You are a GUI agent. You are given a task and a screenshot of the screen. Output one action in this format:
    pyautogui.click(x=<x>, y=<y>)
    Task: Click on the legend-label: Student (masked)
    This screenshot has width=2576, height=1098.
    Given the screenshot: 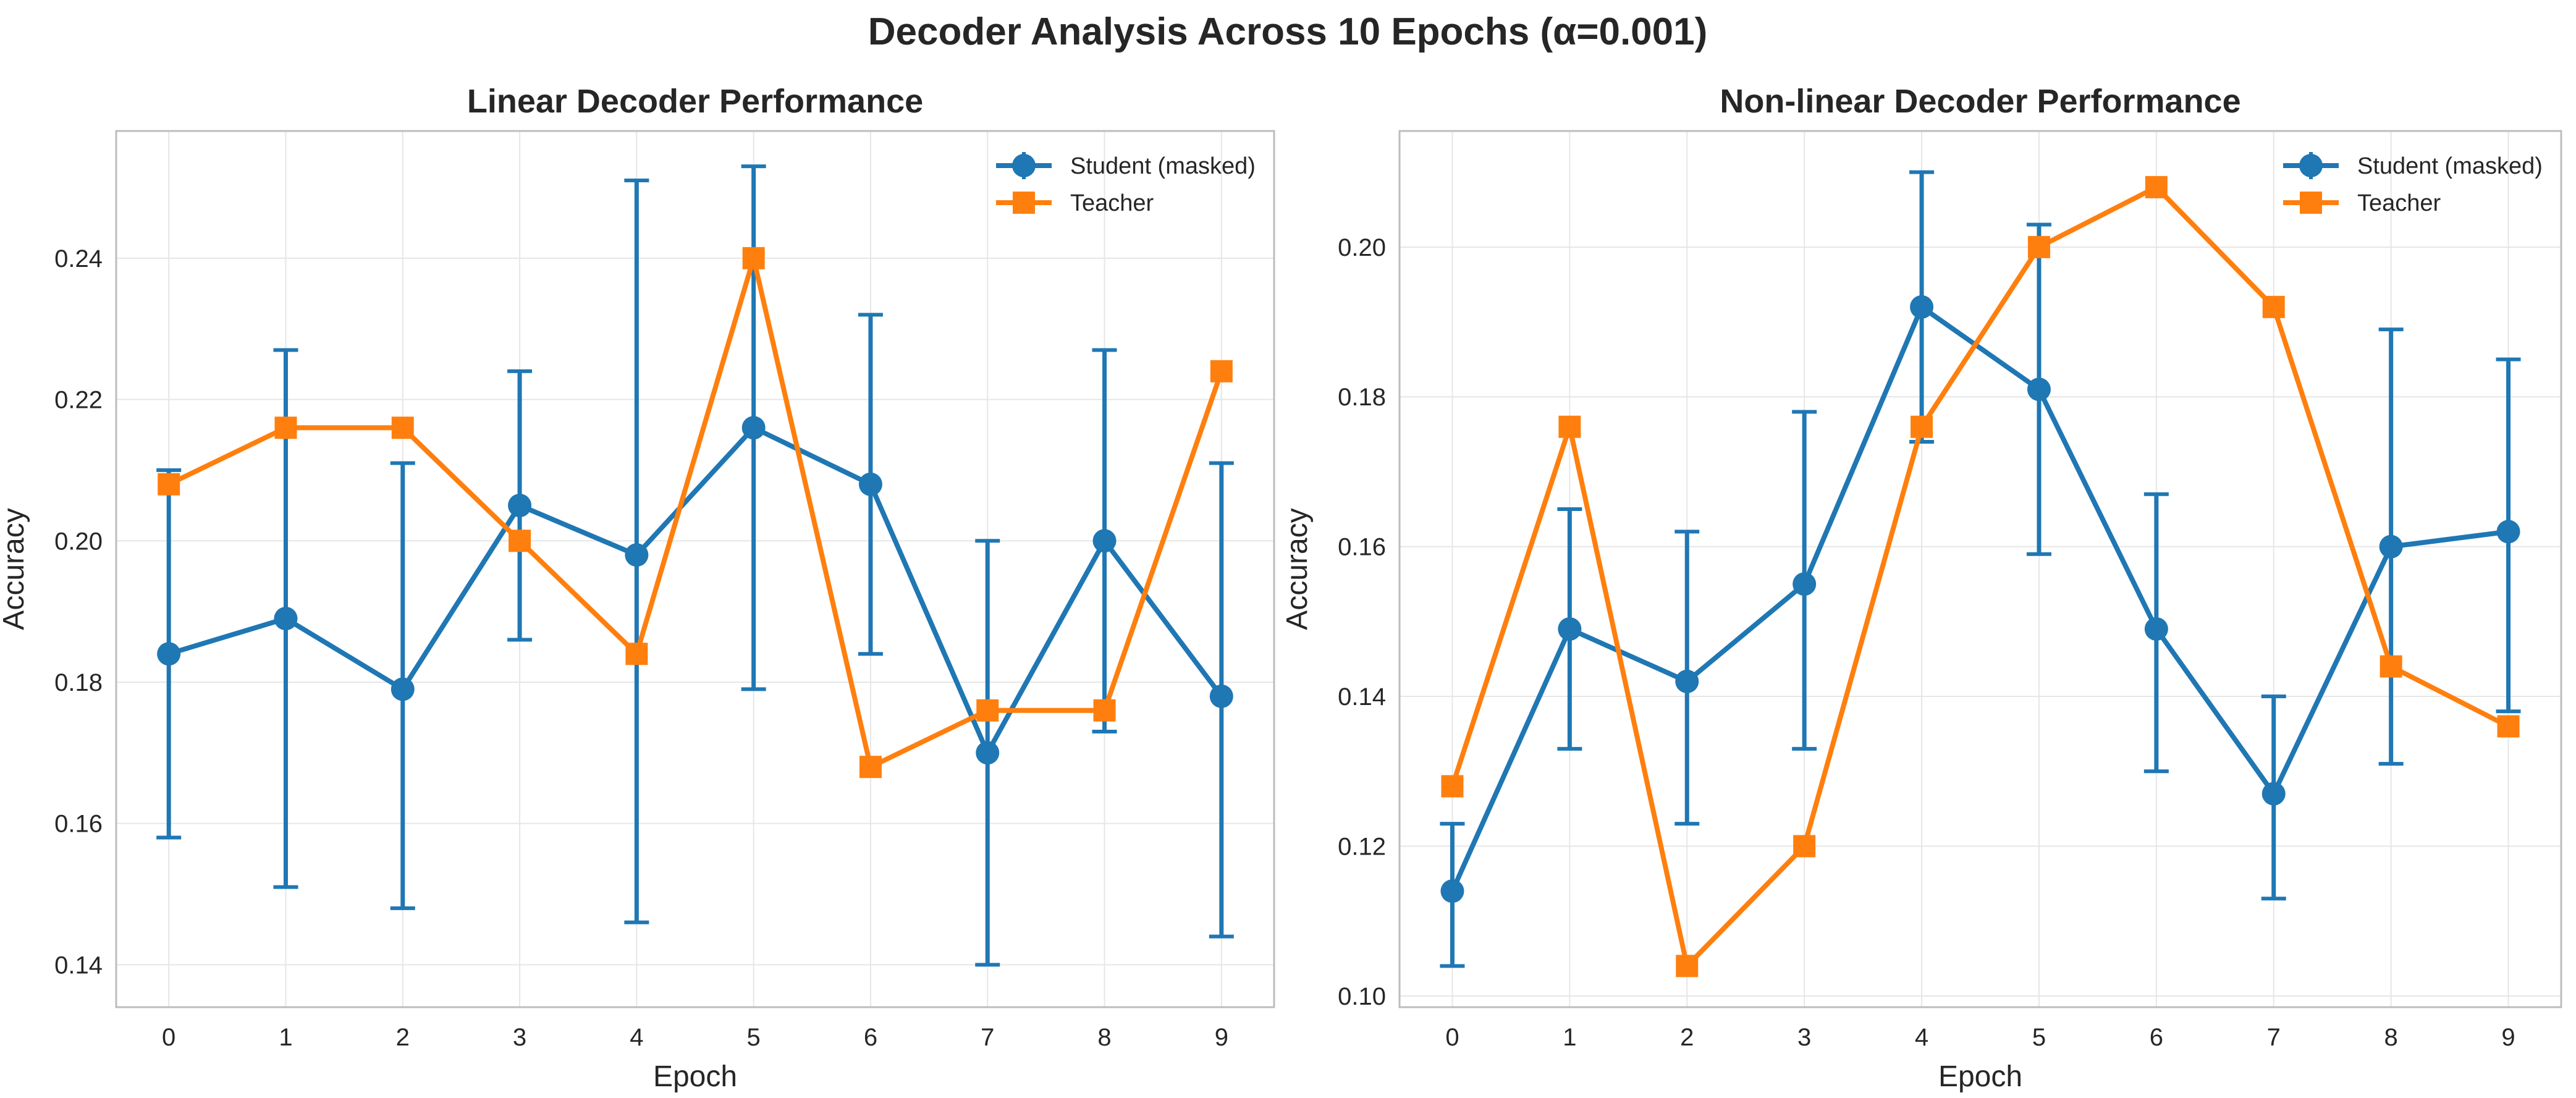 What is the action you would take?
    pyautogui.click(x=2450, y=166)
    